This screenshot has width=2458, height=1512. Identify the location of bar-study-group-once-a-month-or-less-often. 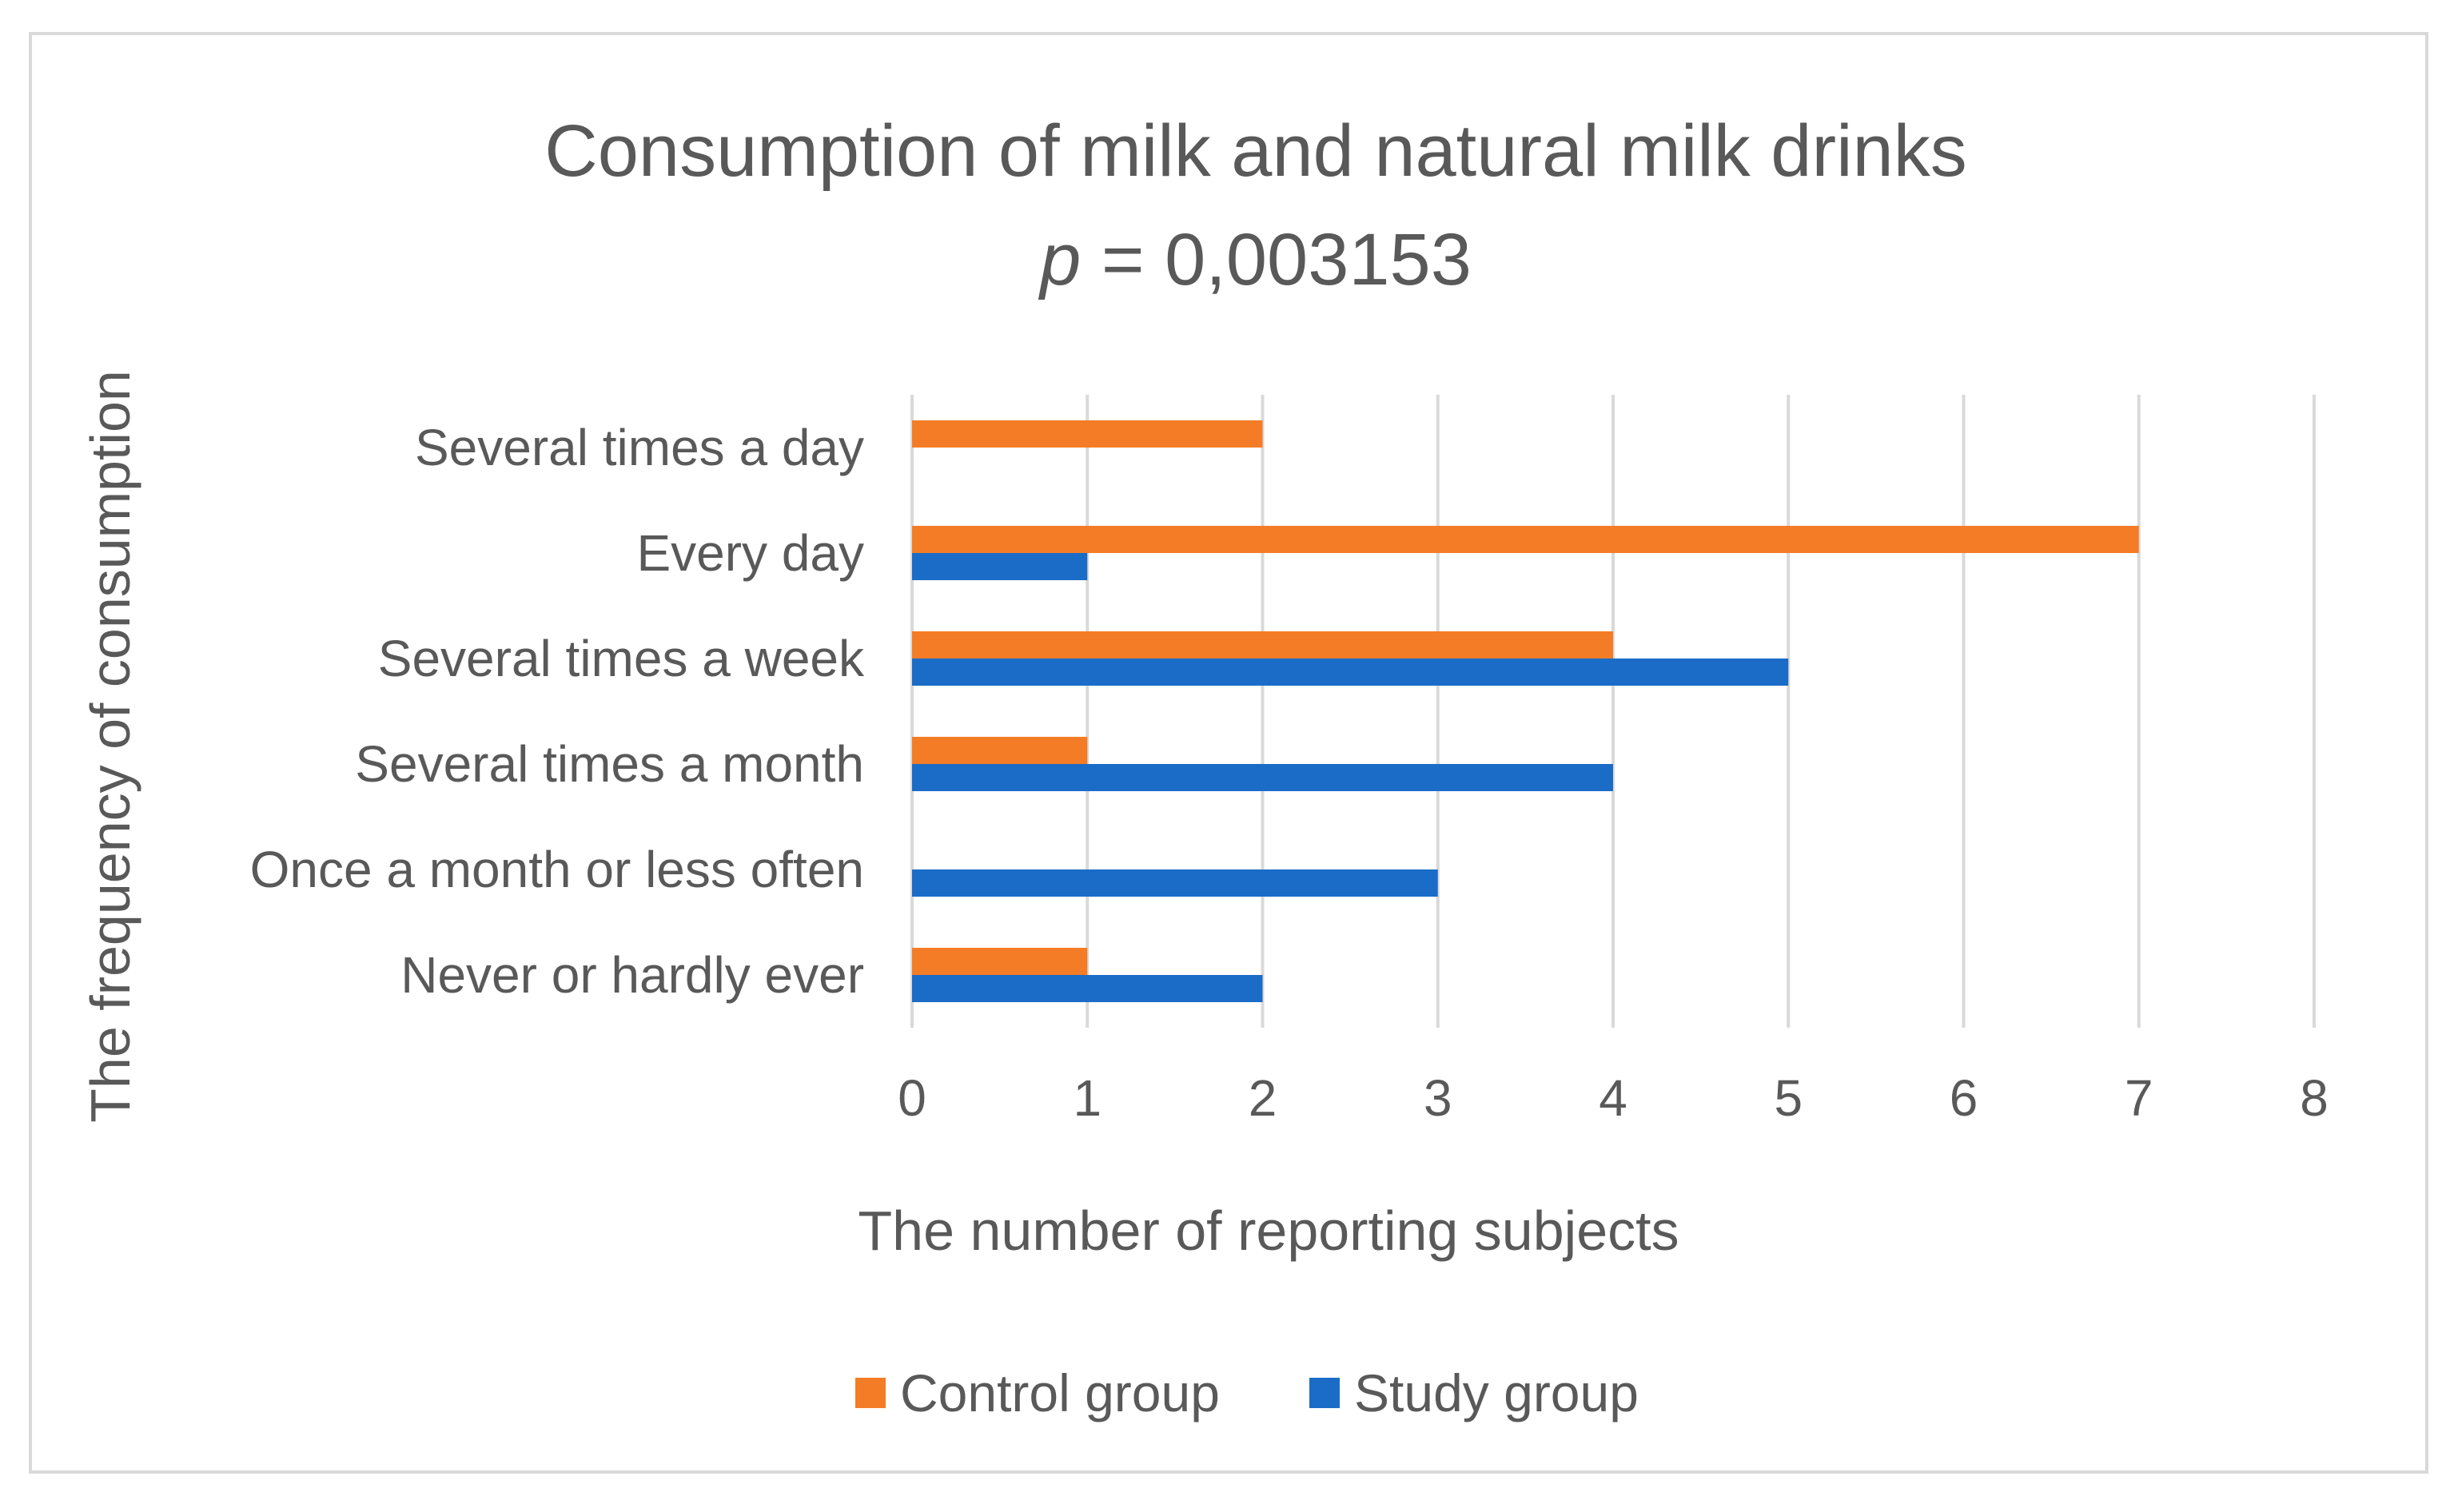
(1175, 883).